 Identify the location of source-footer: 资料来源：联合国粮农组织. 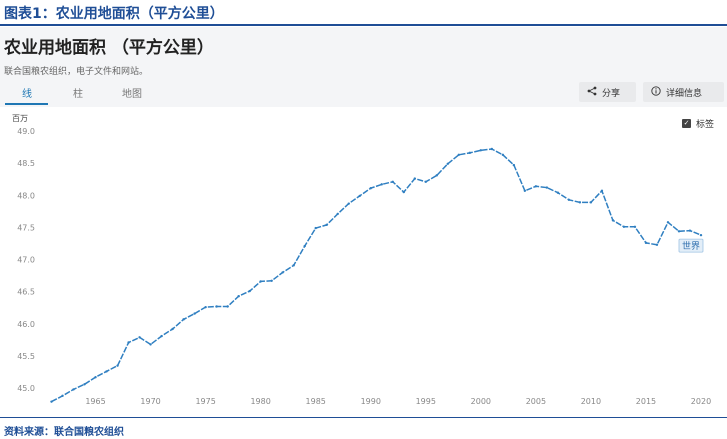
(64, 432).